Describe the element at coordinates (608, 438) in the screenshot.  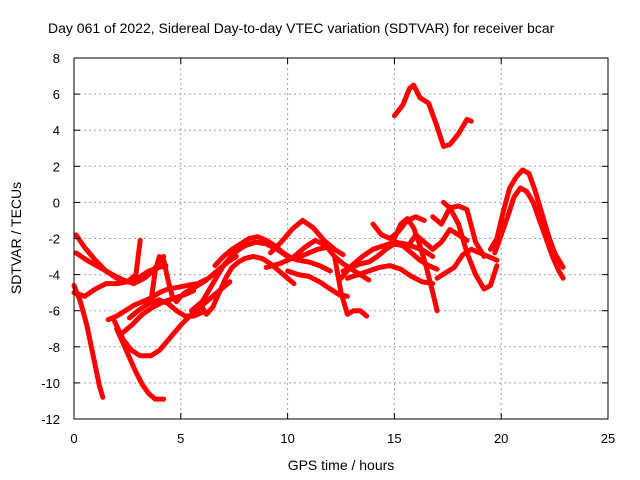
I see `x-tick-label: 25` at that location.